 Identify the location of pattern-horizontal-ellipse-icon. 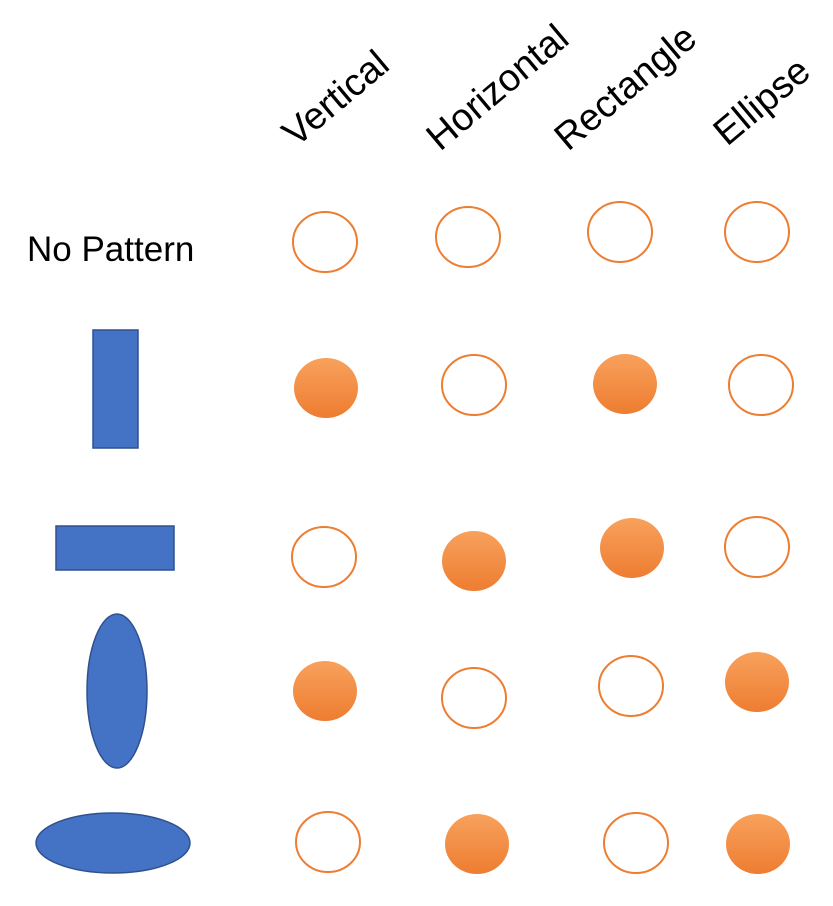
(113, 843).